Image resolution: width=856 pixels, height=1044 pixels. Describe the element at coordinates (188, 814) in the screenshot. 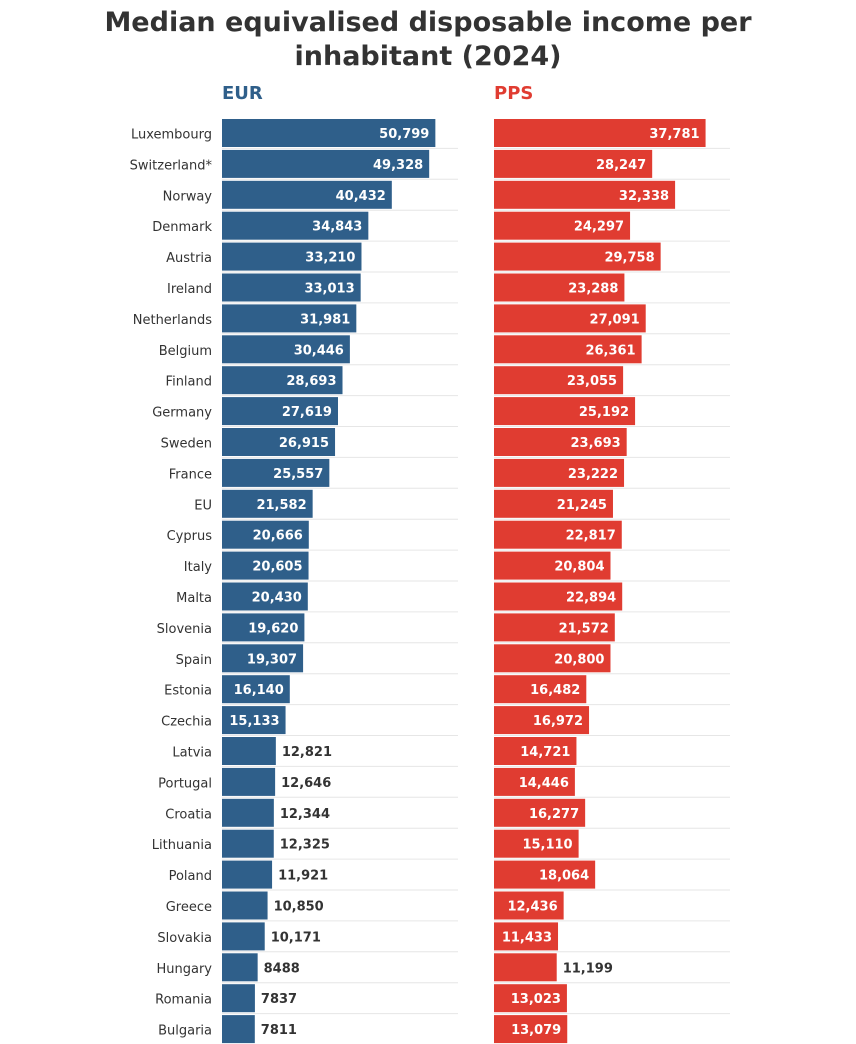

I see `country-label: Croatia` at that location.